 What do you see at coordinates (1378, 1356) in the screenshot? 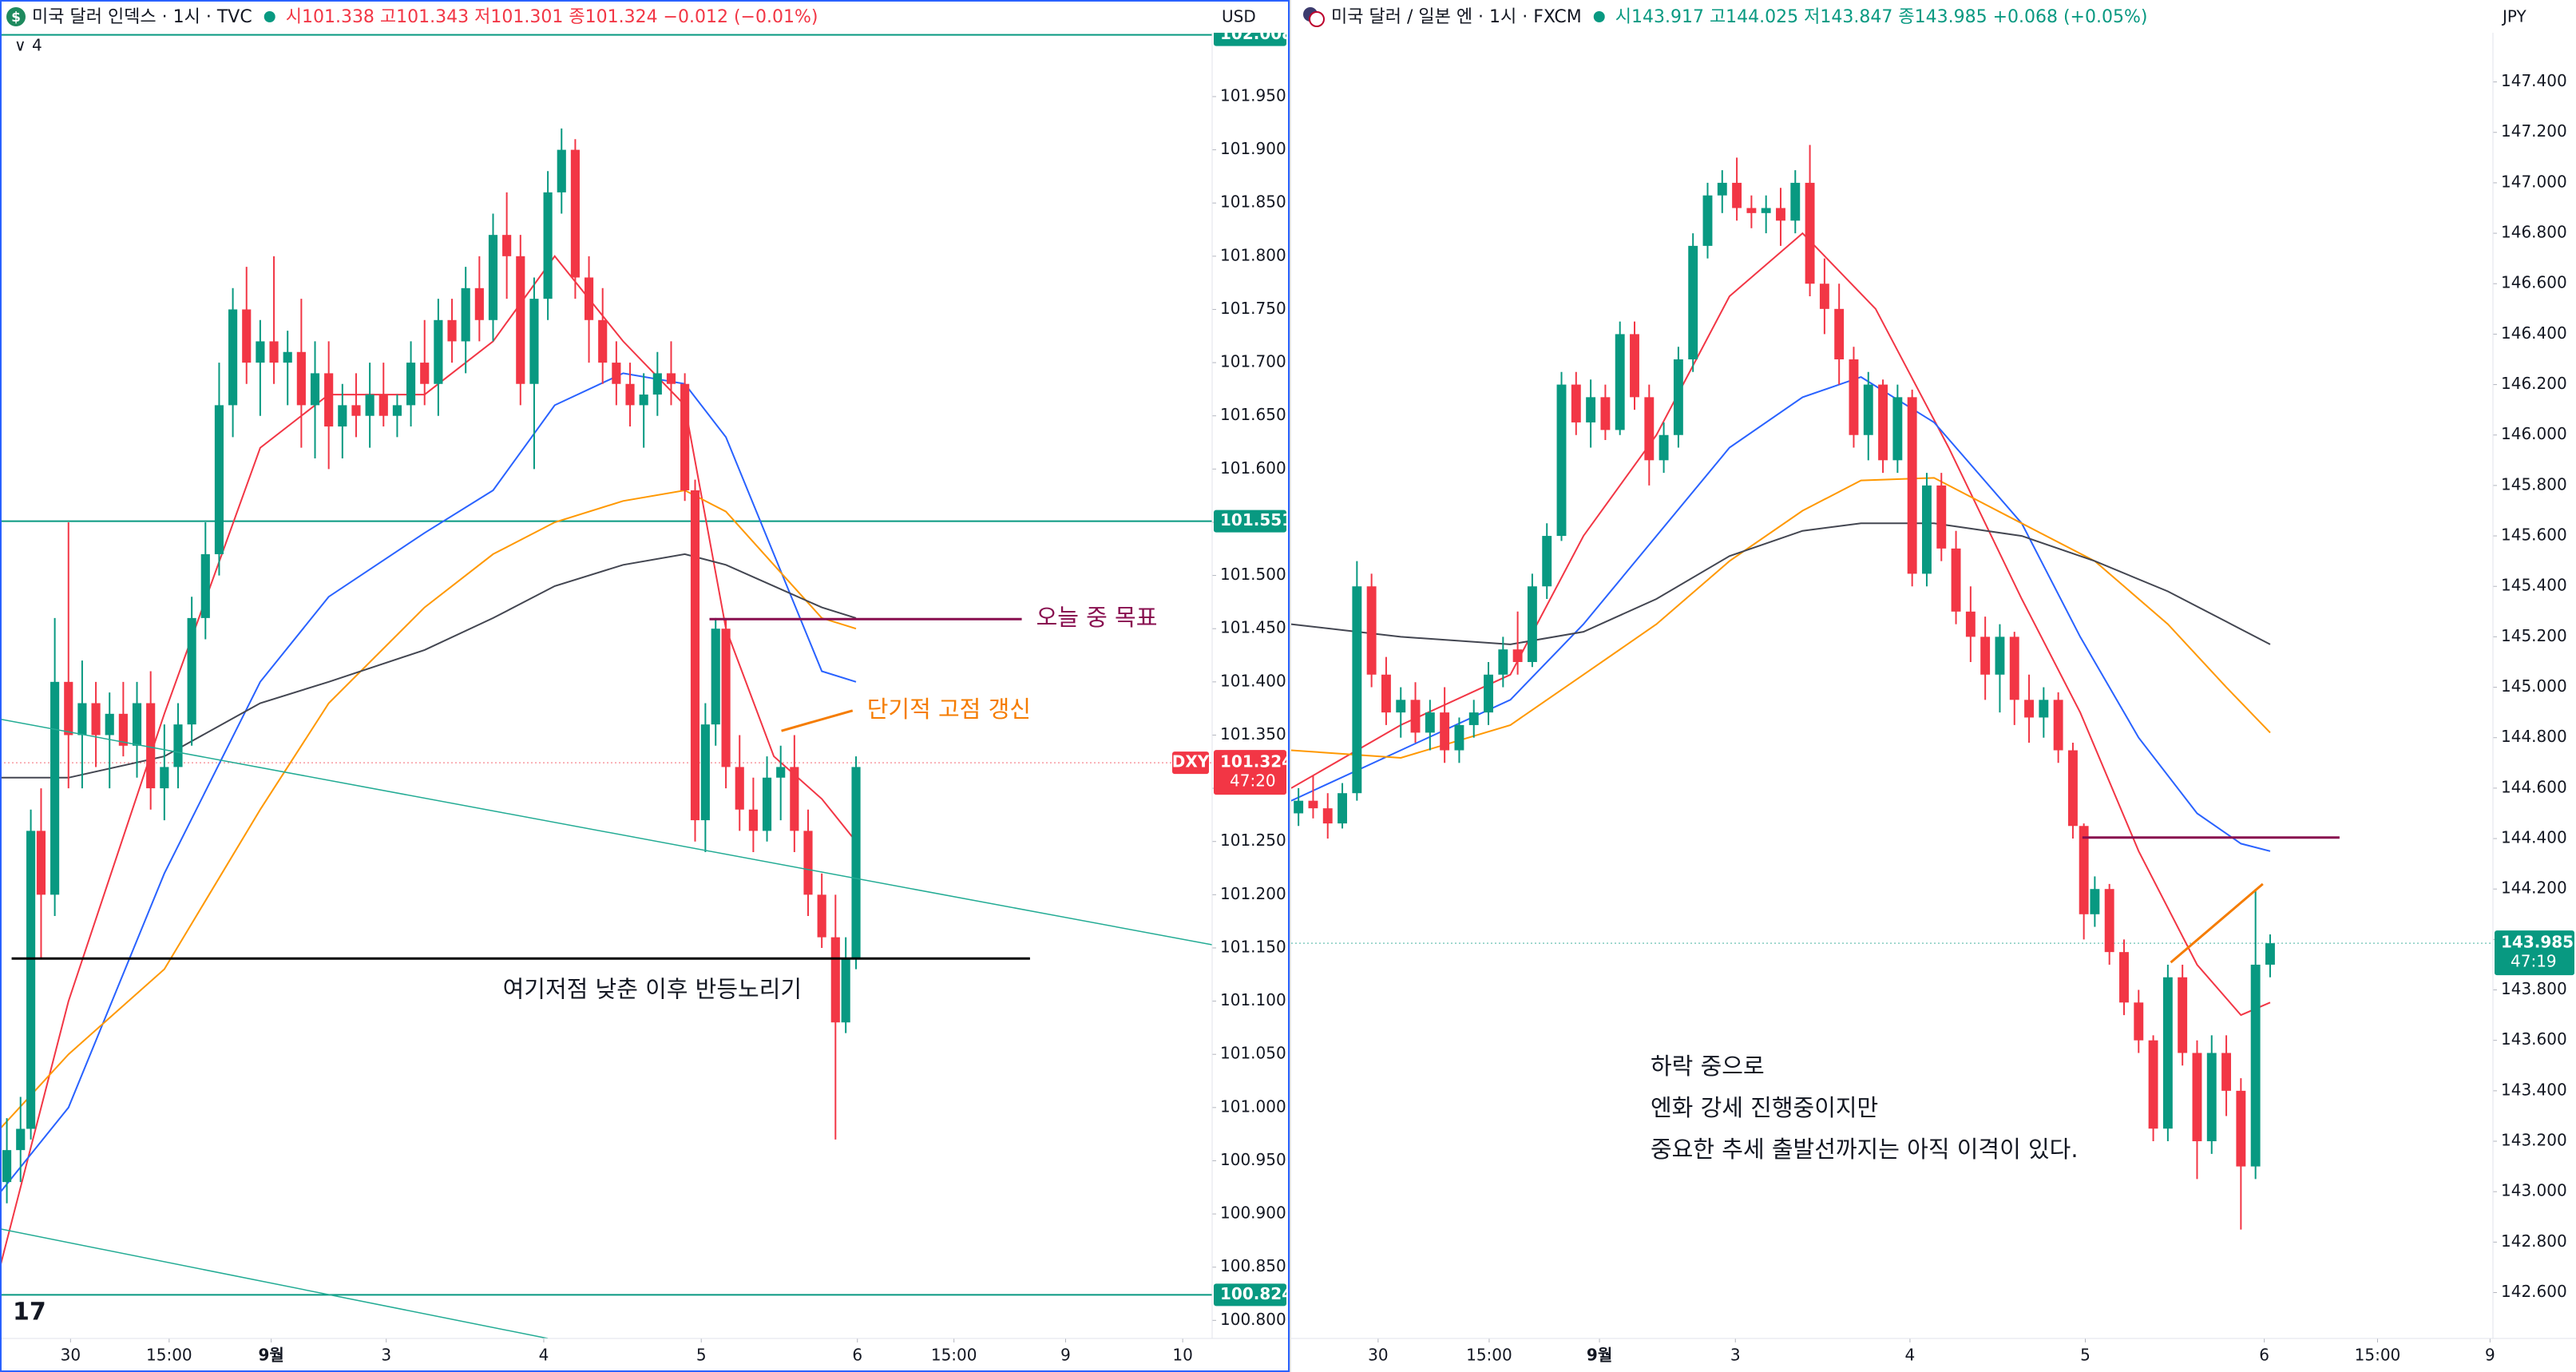
I see `x-tick-label: 30` at bounding box center [1378, 1356].